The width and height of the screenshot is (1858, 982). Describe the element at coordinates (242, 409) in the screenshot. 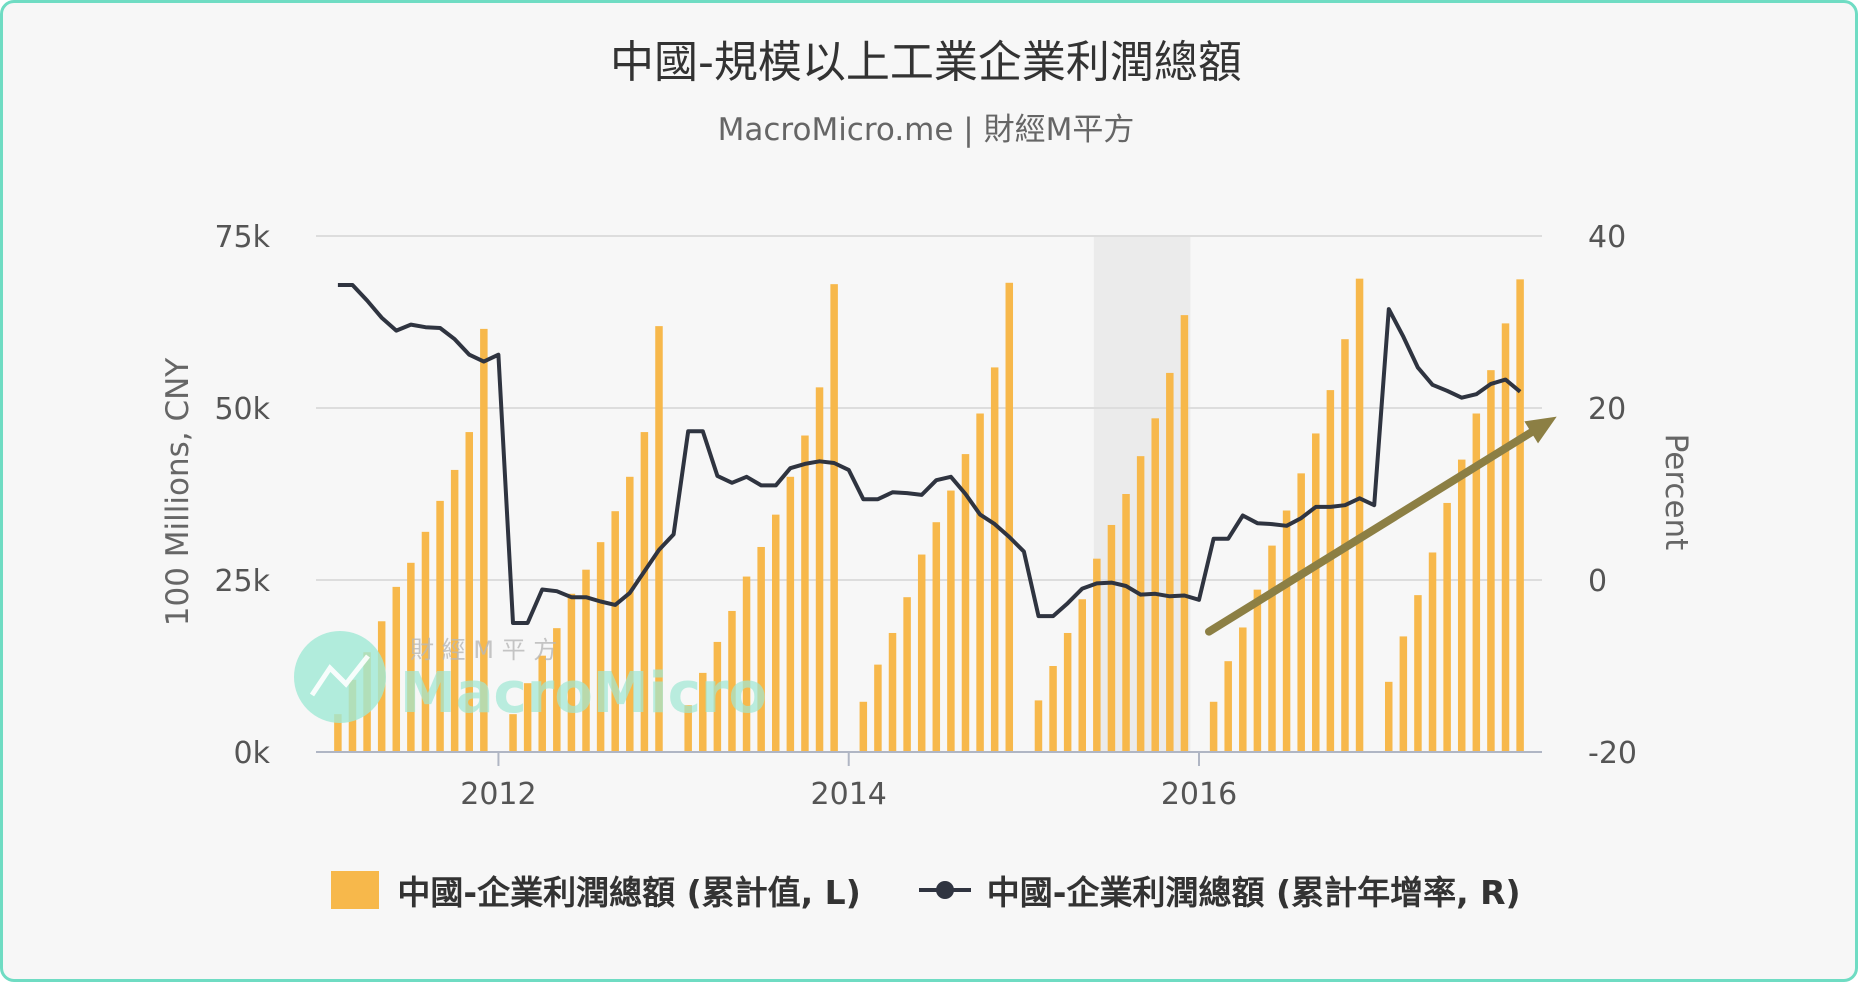

I see `y-left-tick-label: 50k` at that location.